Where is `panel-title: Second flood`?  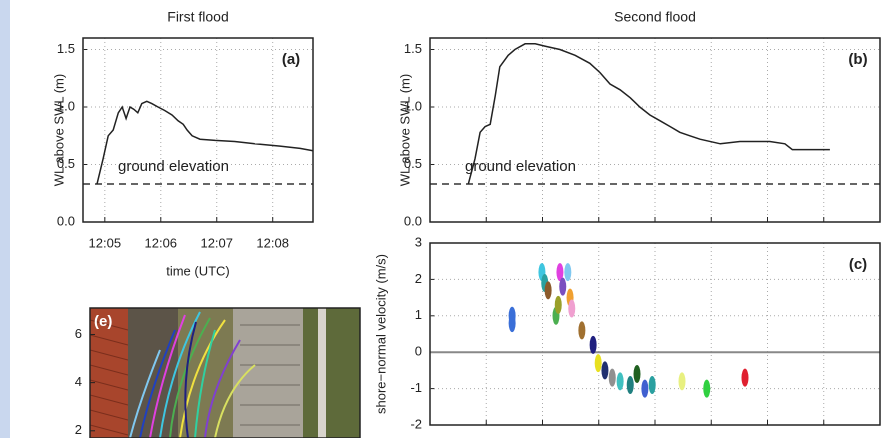
panel-title: Second flood is located at coordinates (655, 17).